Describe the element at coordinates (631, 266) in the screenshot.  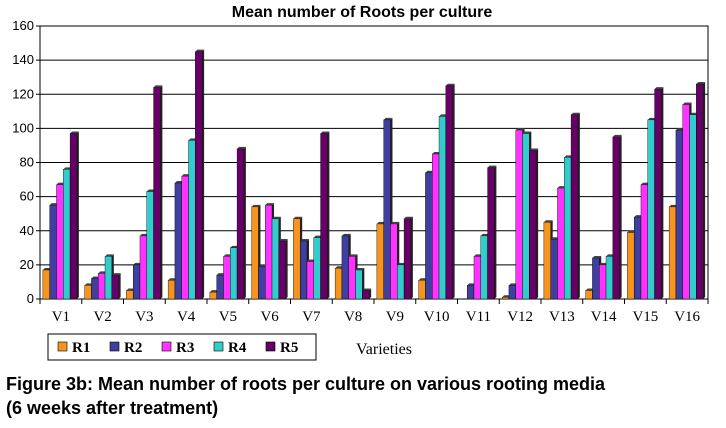
I see `bar-r1-v15` at that location.